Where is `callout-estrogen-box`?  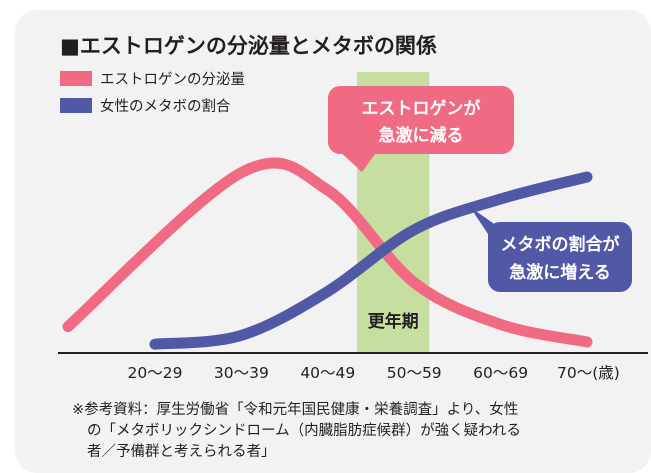 callout-estrogen-box is located at coordinates (421, 120).